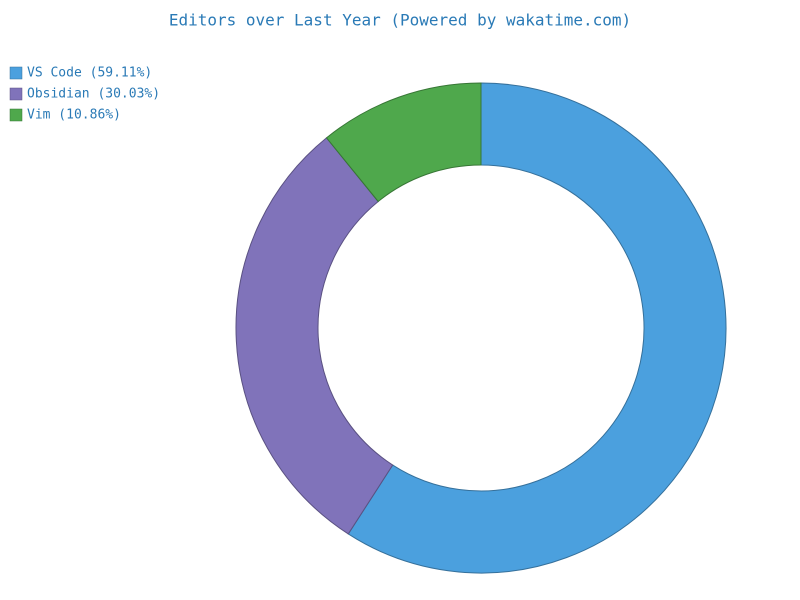 The height and width of the screenshot is (600, 800). What do you see at coordinates (74, 115) in the screenshot?
I see `legend-label: Vim (10.86%)` at bounding box center [74, 115].